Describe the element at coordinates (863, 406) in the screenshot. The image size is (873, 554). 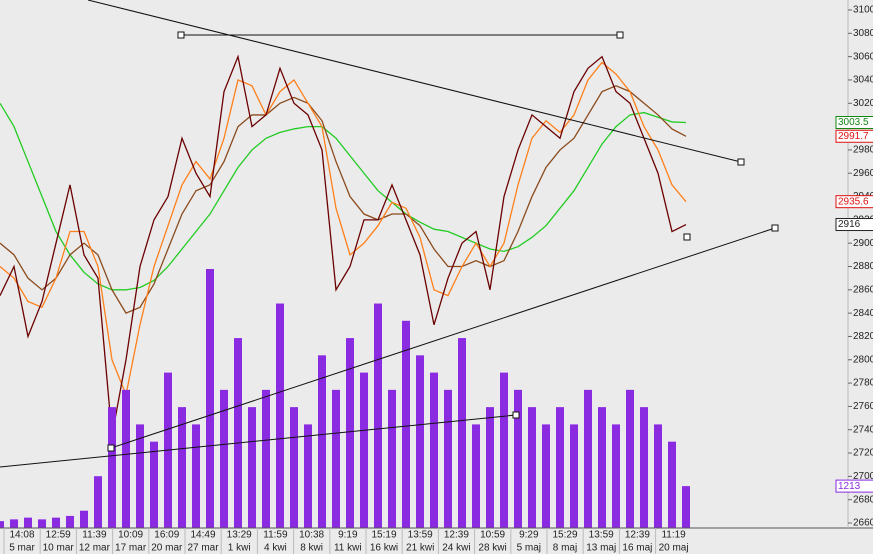
I see `y-tick-label: 2760` at that location.